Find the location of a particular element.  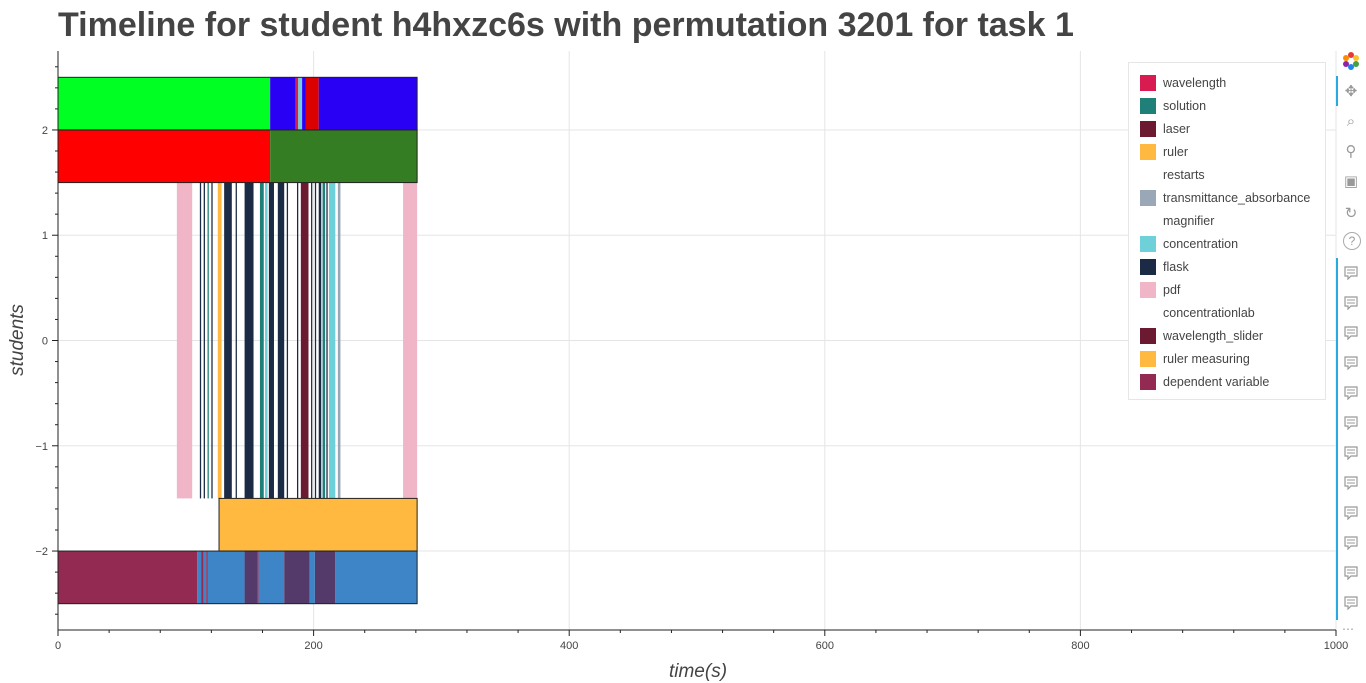

bokeh-logo-icon is located at coordinates (1351, 61).